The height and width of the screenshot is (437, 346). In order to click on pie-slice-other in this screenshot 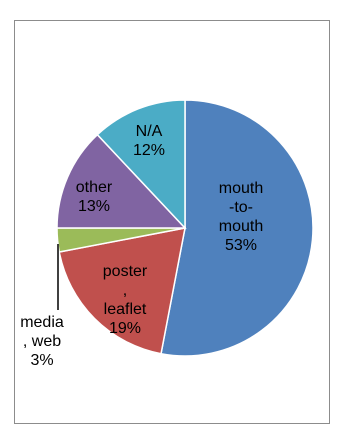, I will do `click(121, 181)`.